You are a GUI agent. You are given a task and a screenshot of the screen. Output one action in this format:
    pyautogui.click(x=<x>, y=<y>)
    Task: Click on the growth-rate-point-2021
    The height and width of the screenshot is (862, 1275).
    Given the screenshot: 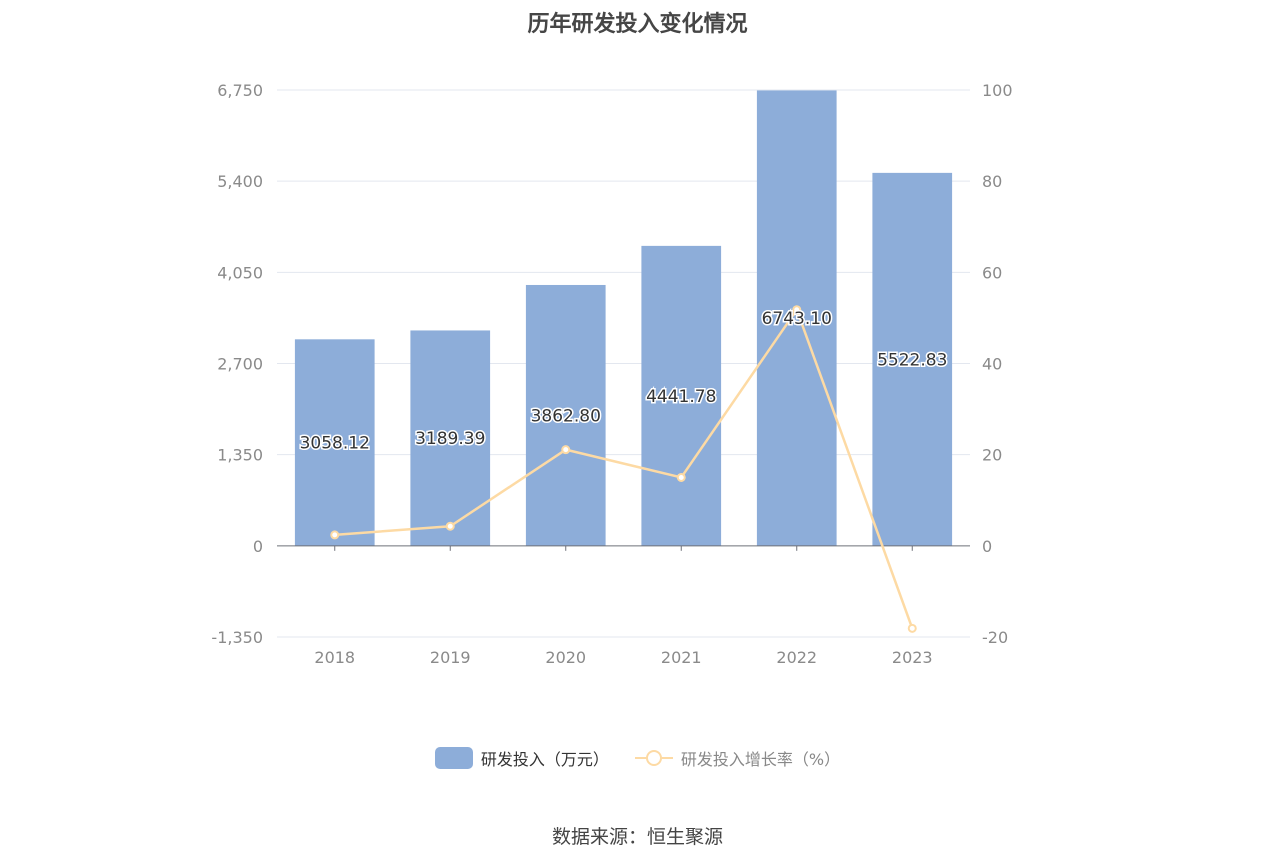 What is the action you would take?
    pyautogui.click(x=681, y=477)
    